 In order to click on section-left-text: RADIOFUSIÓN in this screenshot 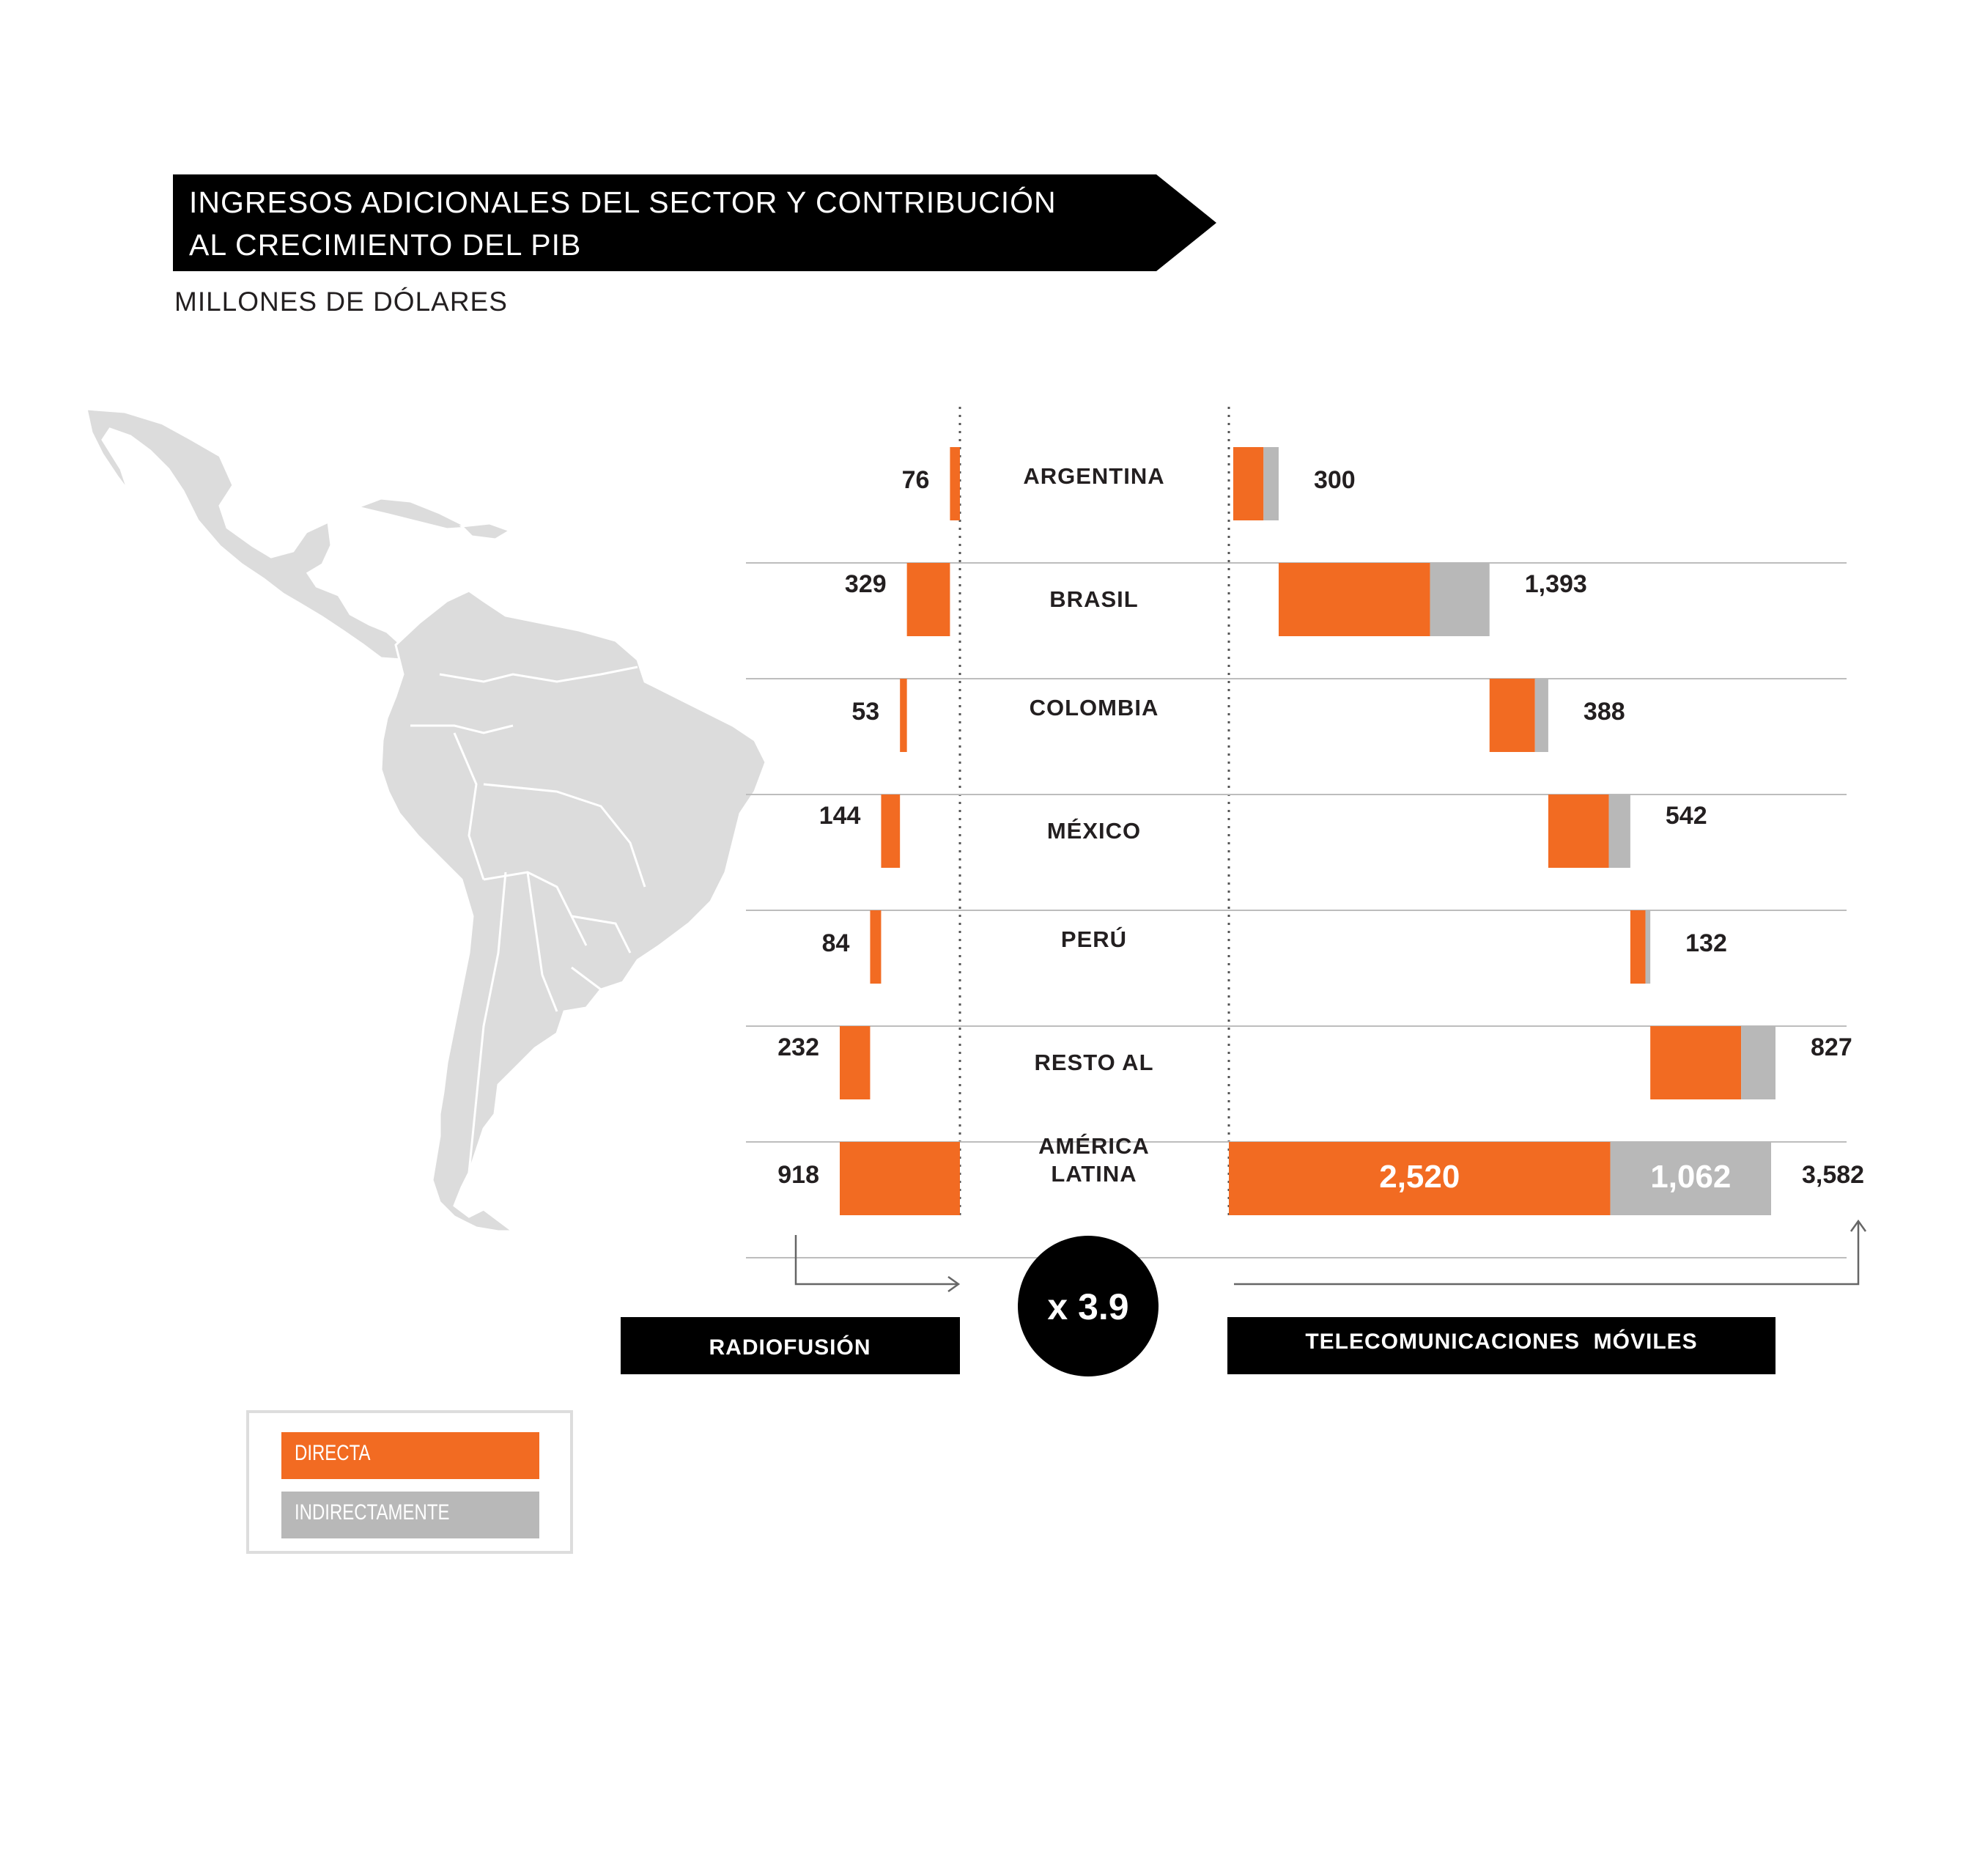, I will do `click(790, 1347)`.